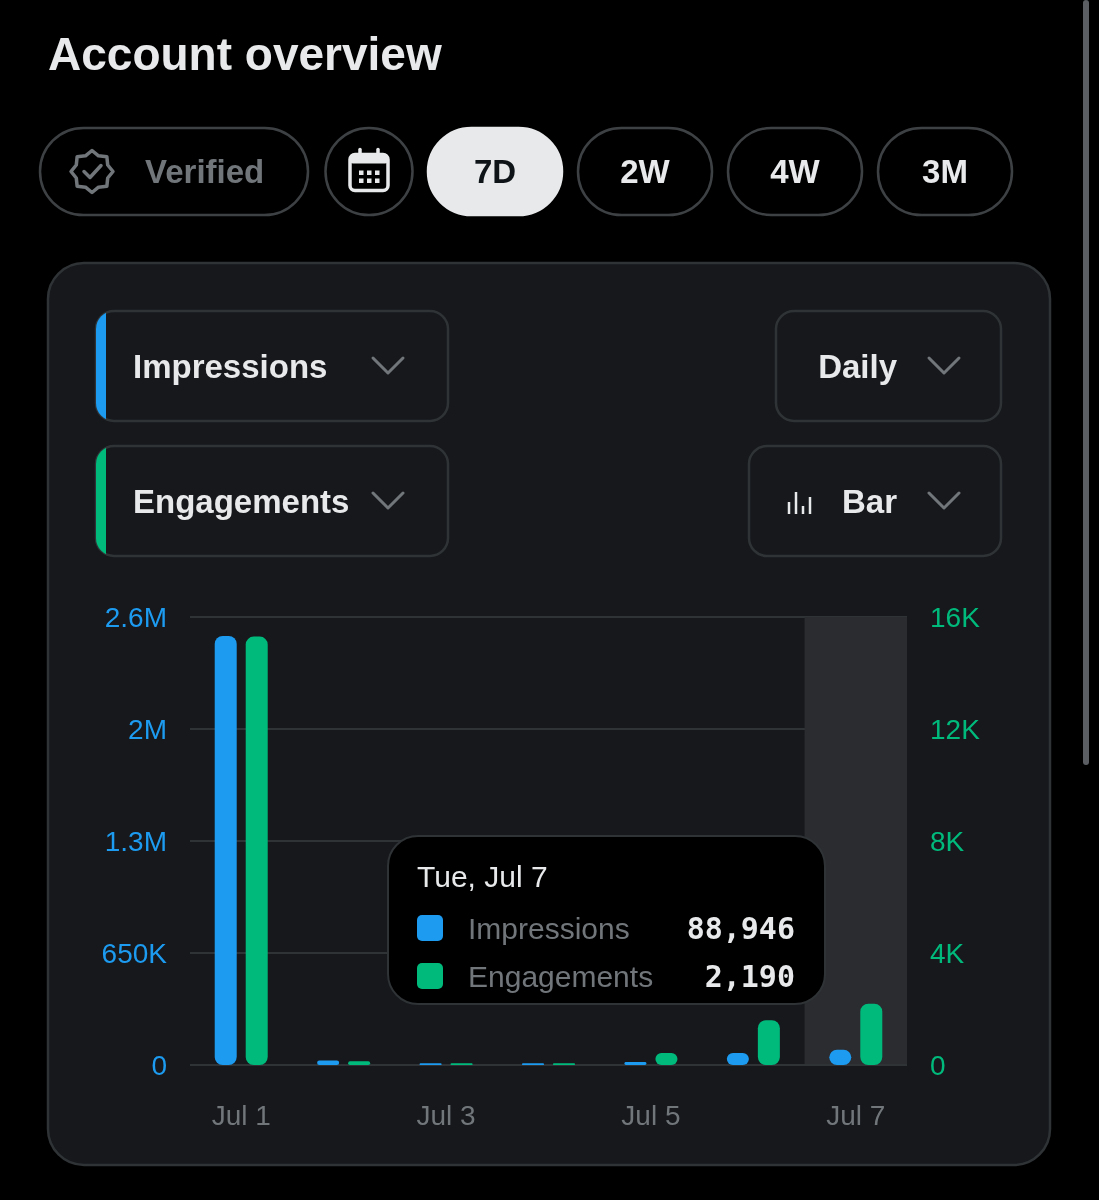 This screenshot has width=1099, height=1200. I want to click on text: Verified, so click(205, 171).